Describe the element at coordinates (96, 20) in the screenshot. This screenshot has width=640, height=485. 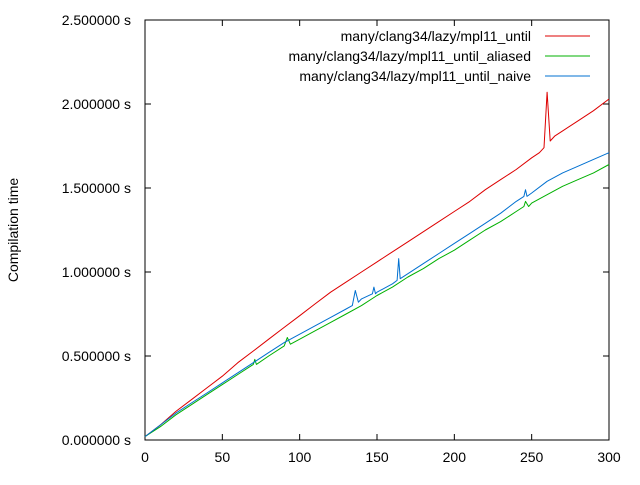
I see `y-tick-label: 2.500000 s` at that location.